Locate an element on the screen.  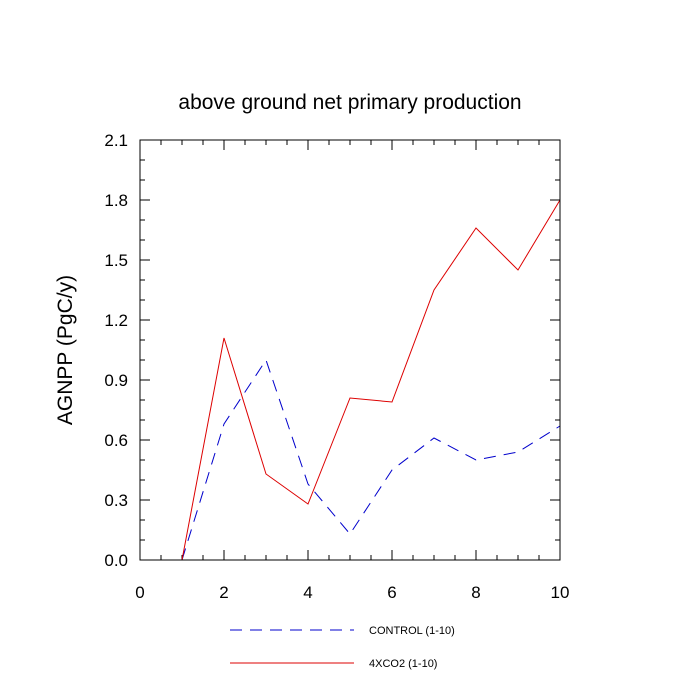
y-tick-label: 1.5 is located at coordinates (116, 260).